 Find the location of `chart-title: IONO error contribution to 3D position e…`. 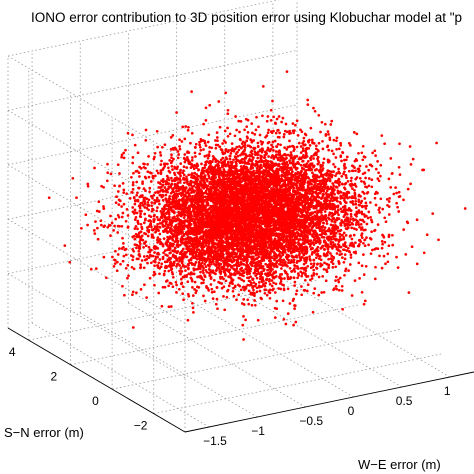

chart-title: IONO error contribution to 3D position e… is located at coordinates (246, 17).